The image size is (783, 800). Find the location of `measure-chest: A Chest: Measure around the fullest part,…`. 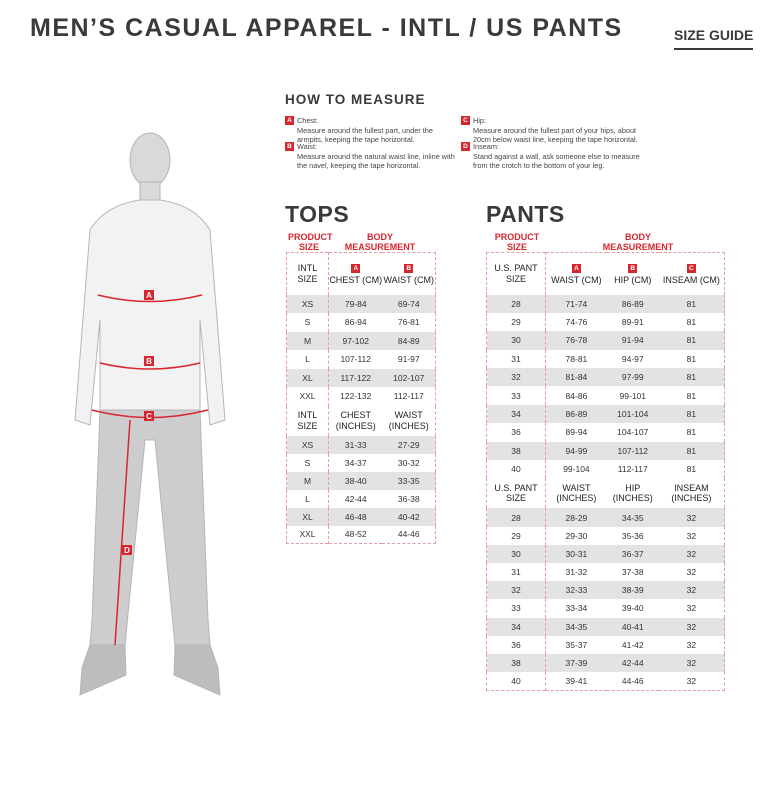

measure-chest: A Chest: Measure around the fullest part,… is located at coordinates (370, 130).